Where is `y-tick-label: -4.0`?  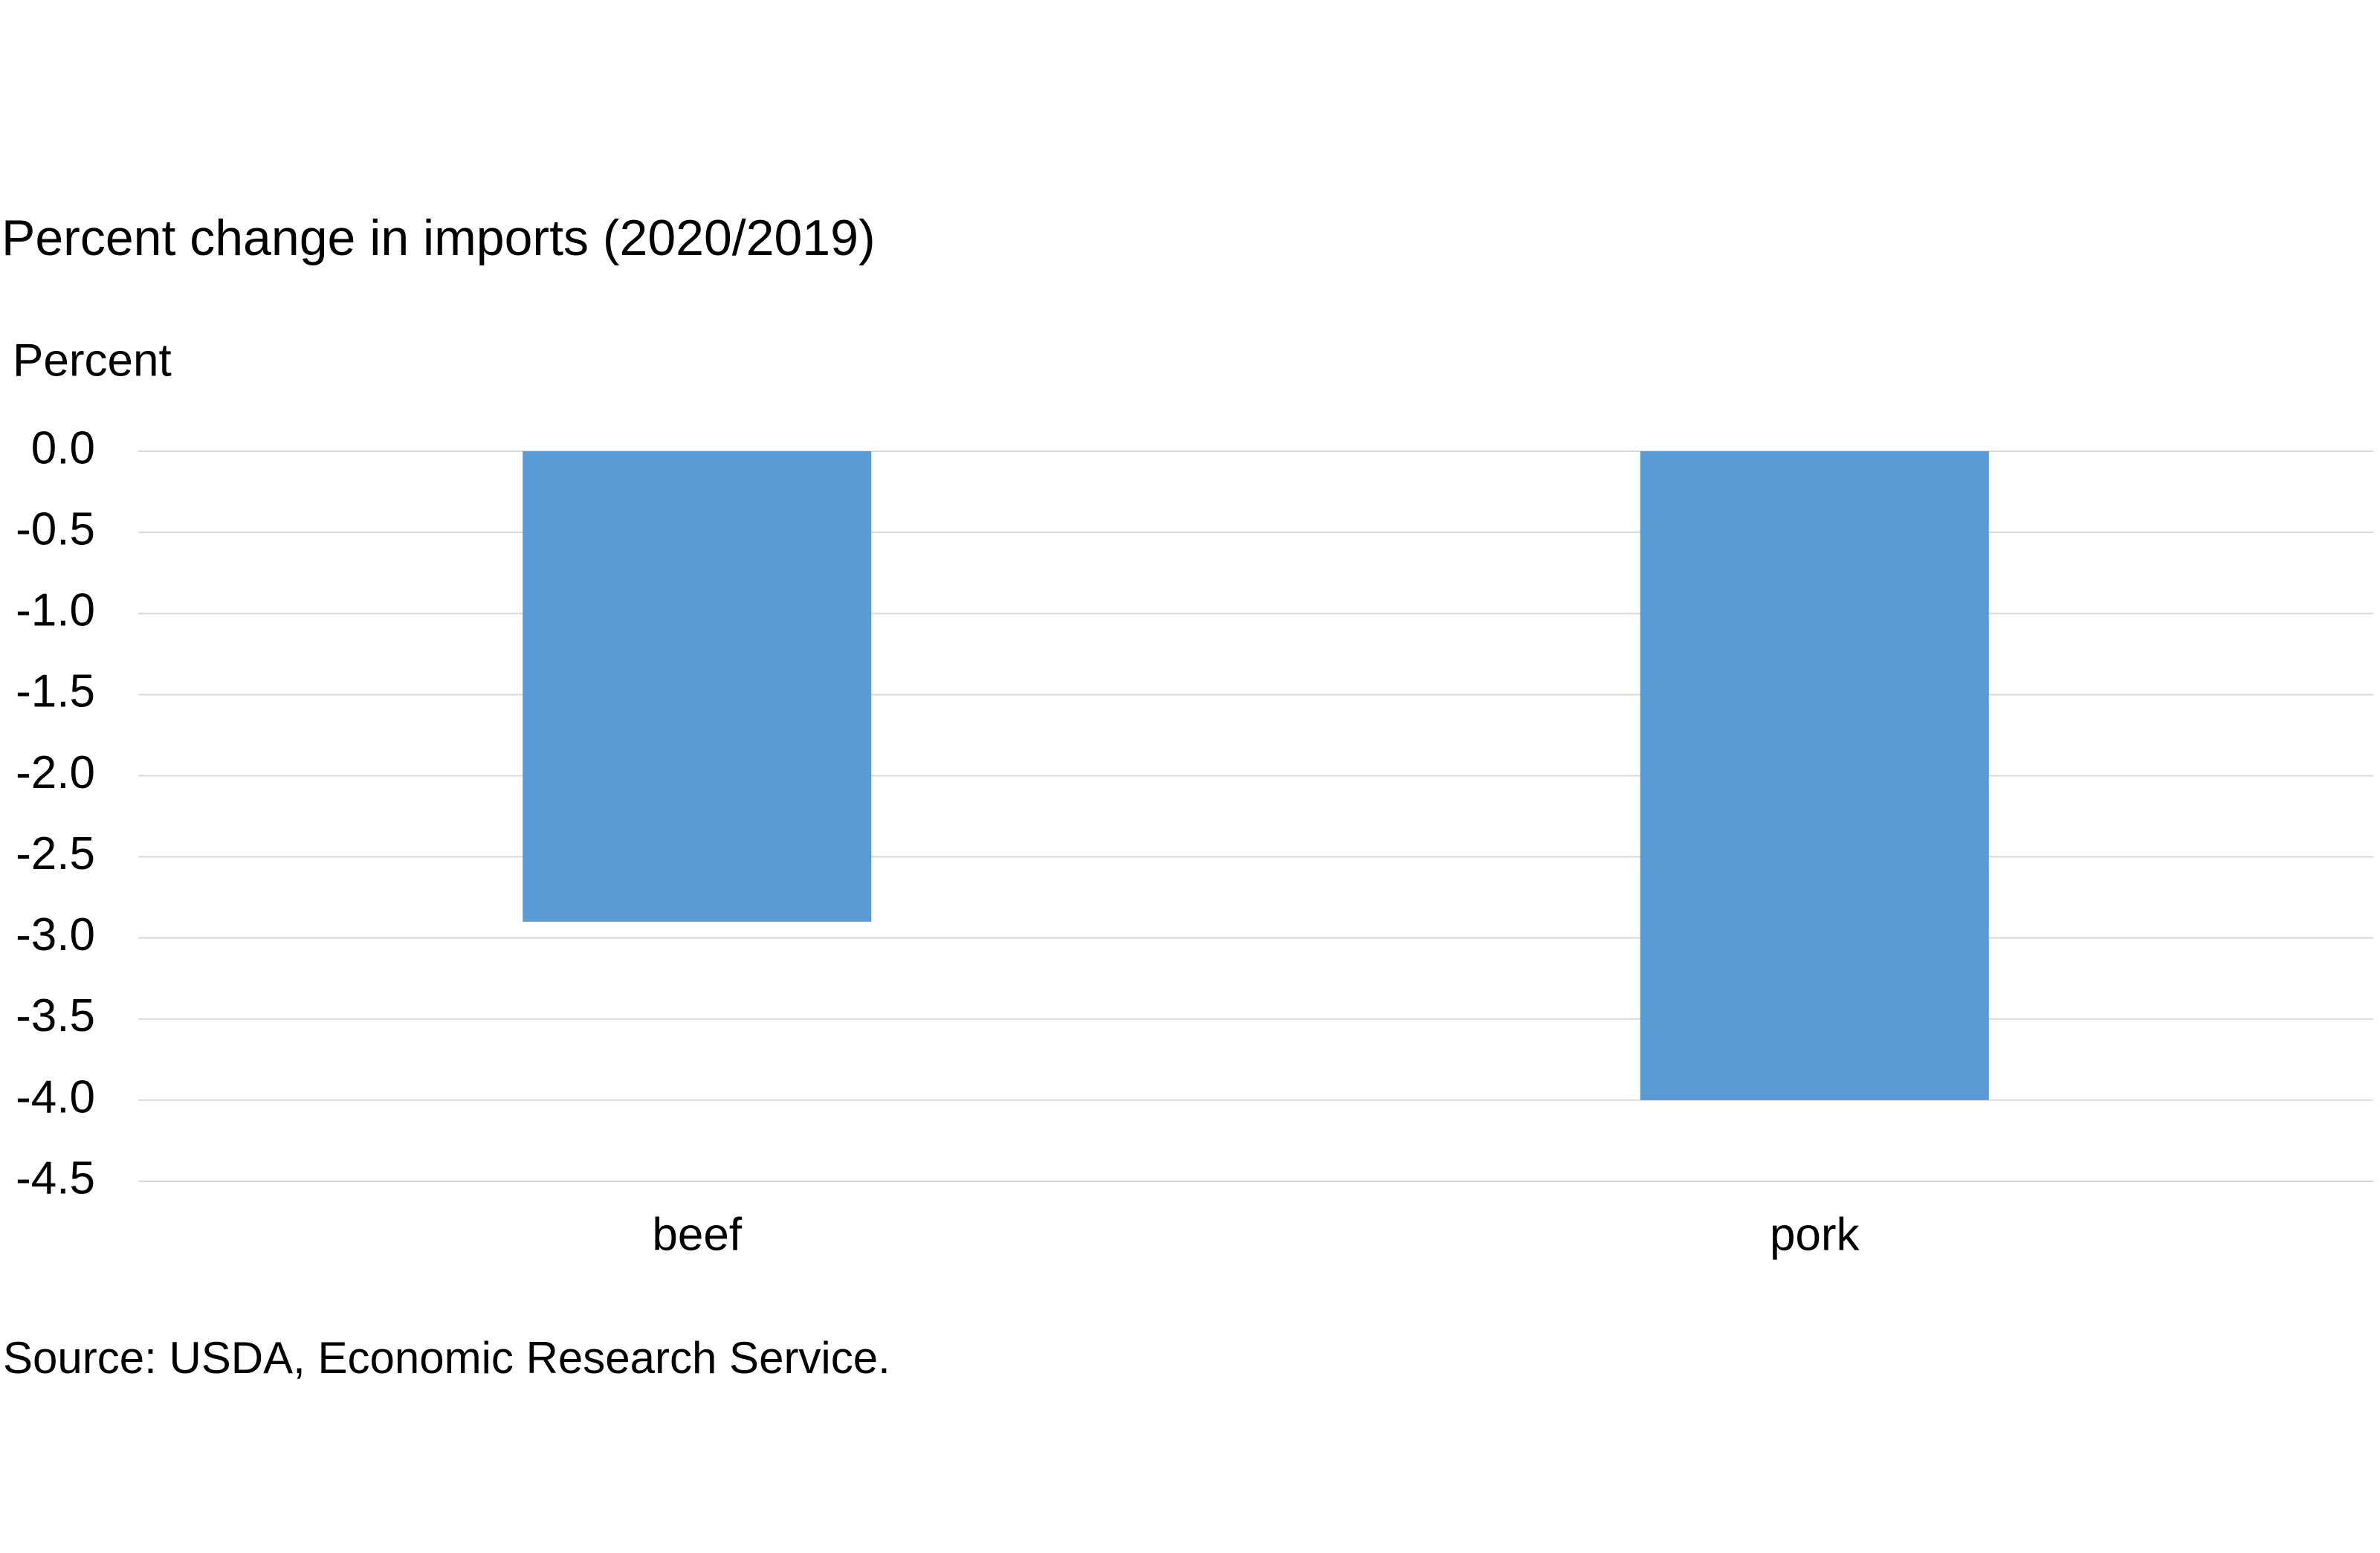 y-tick-label: -4.0 is located at coordinates (56, 1097).